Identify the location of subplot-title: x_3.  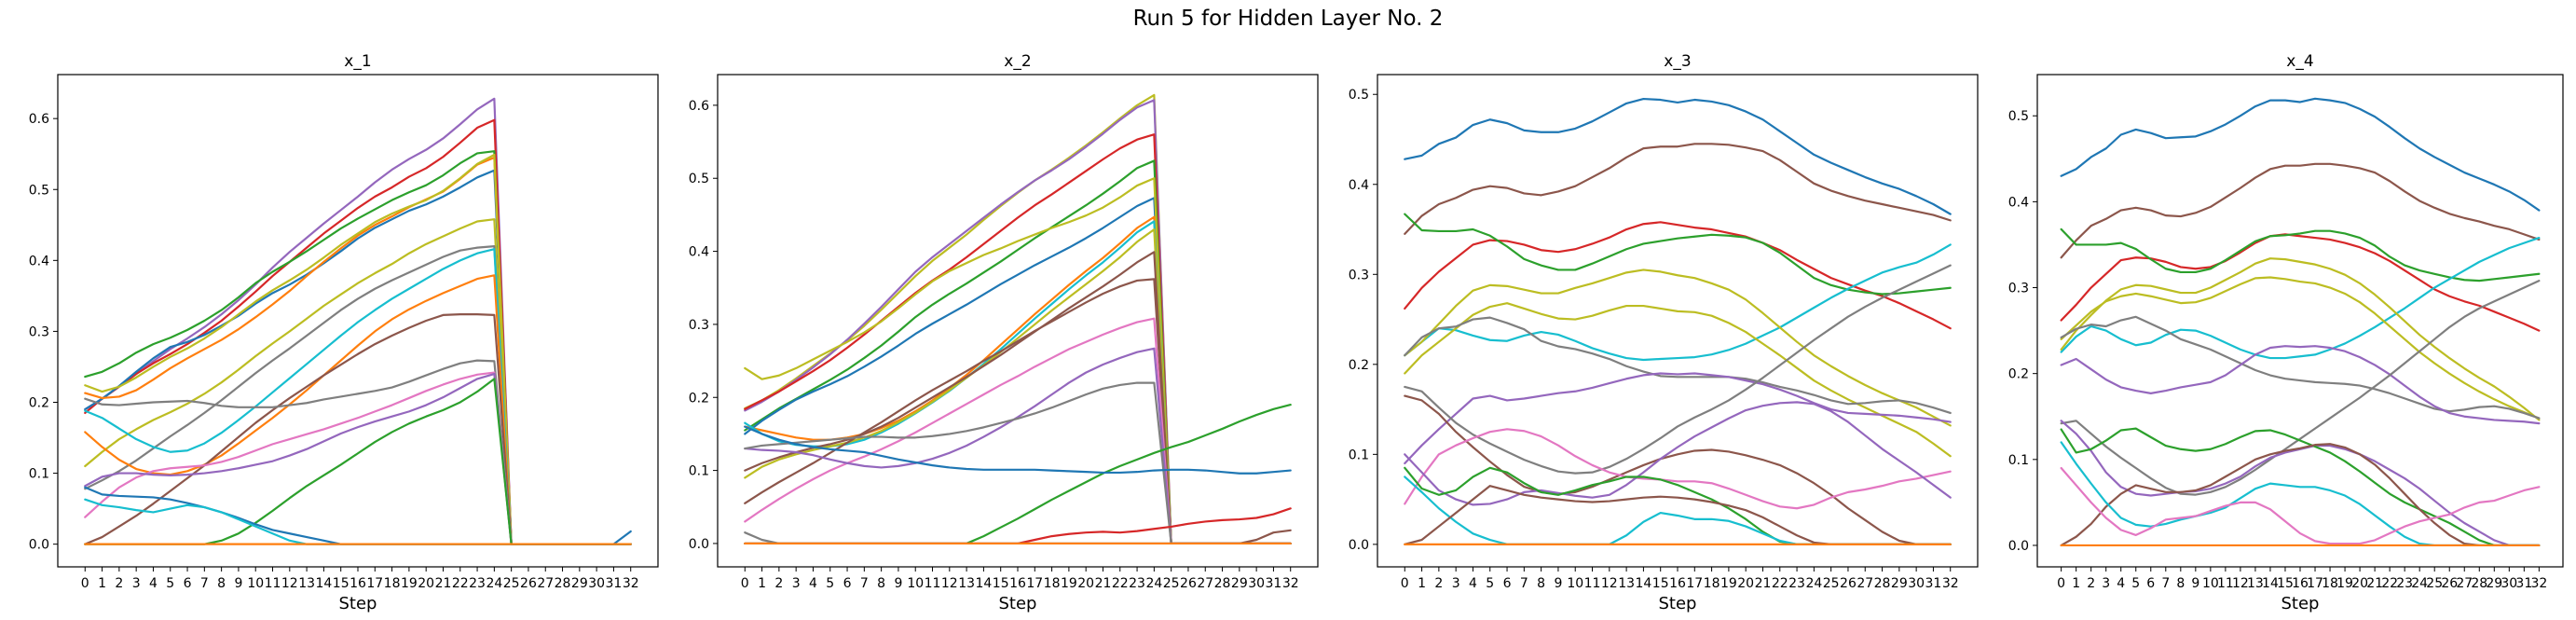
(1677, 61).